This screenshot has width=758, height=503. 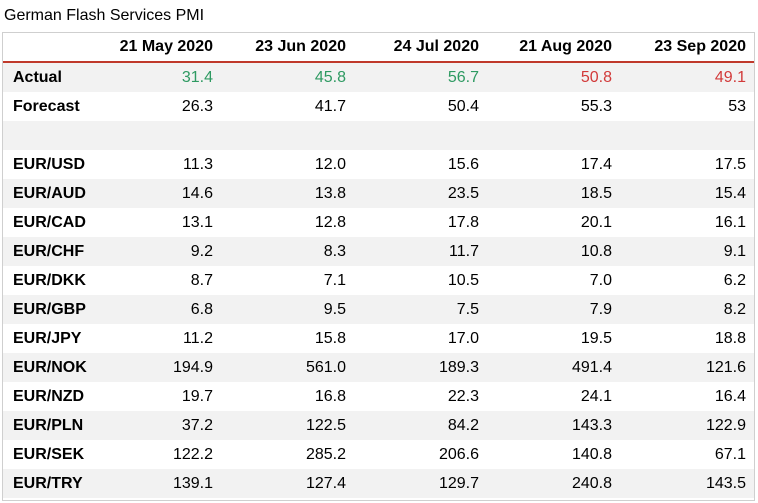 I want to click on header-cell: 23 Sep 2020, so click(x=687, y=48).